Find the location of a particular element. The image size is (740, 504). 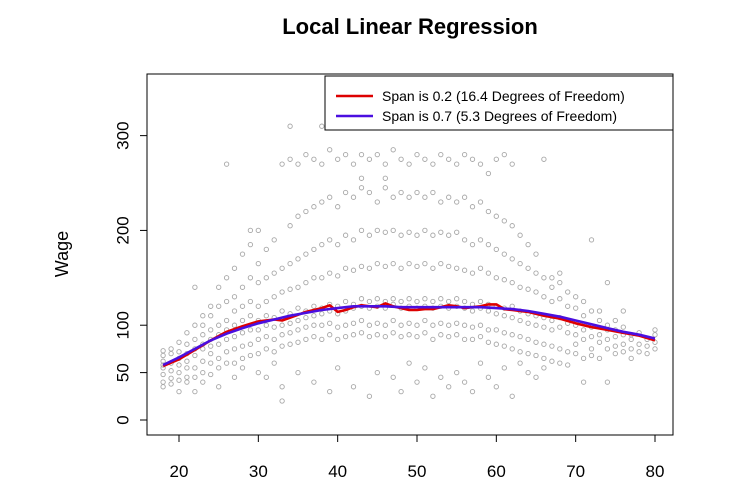

legend-label-1: Span is 0.2 (16.4 Degrees of Freedom) is located at coordinates (503, 96).